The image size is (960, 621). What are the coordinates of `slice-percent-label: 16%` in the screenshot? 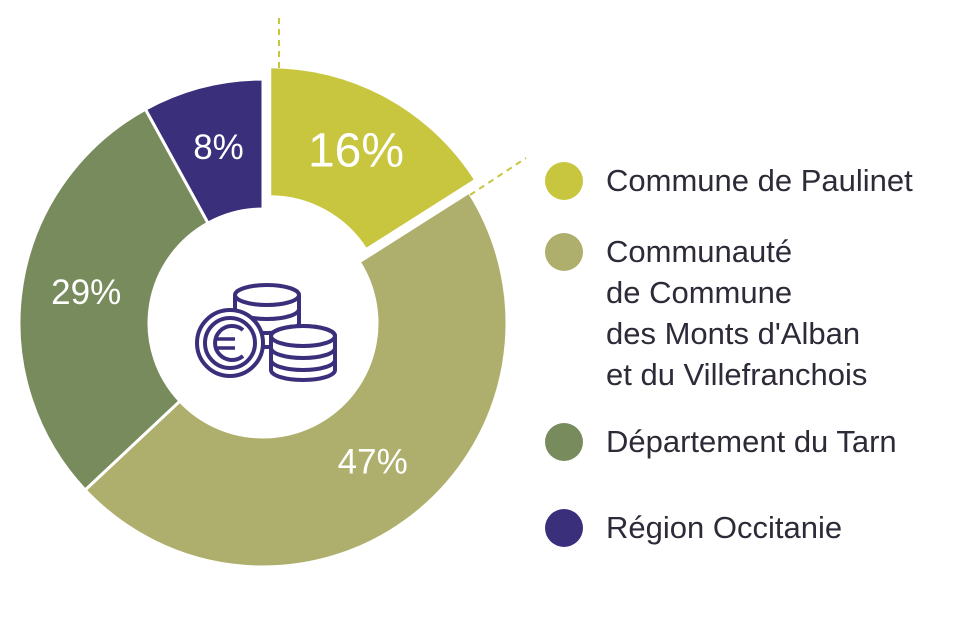 It's located at (356, 151).